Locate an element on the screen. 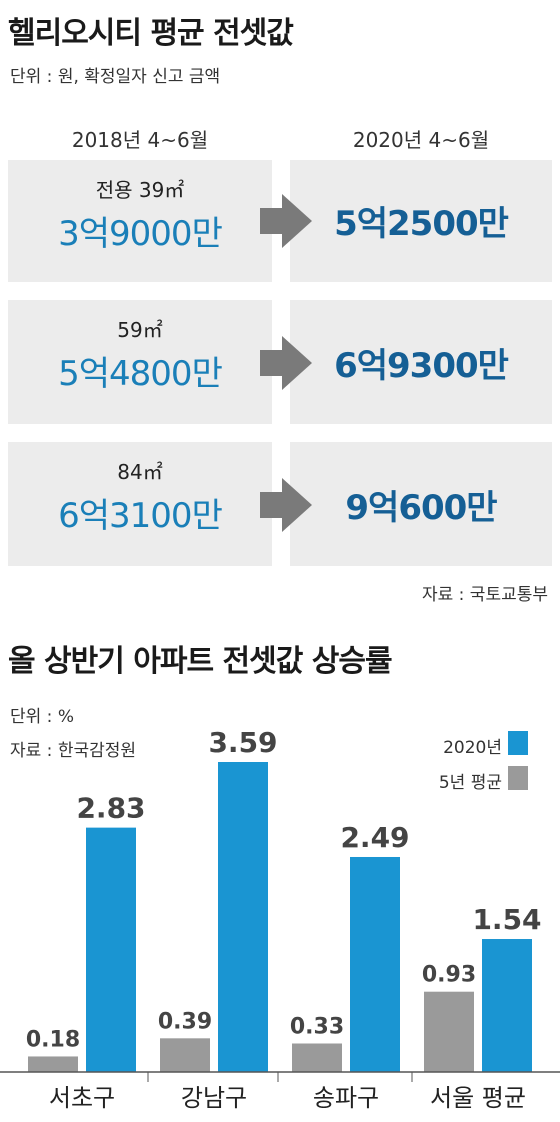  section2-unit-note: 단위 : % is located at coordinates (42, 717).